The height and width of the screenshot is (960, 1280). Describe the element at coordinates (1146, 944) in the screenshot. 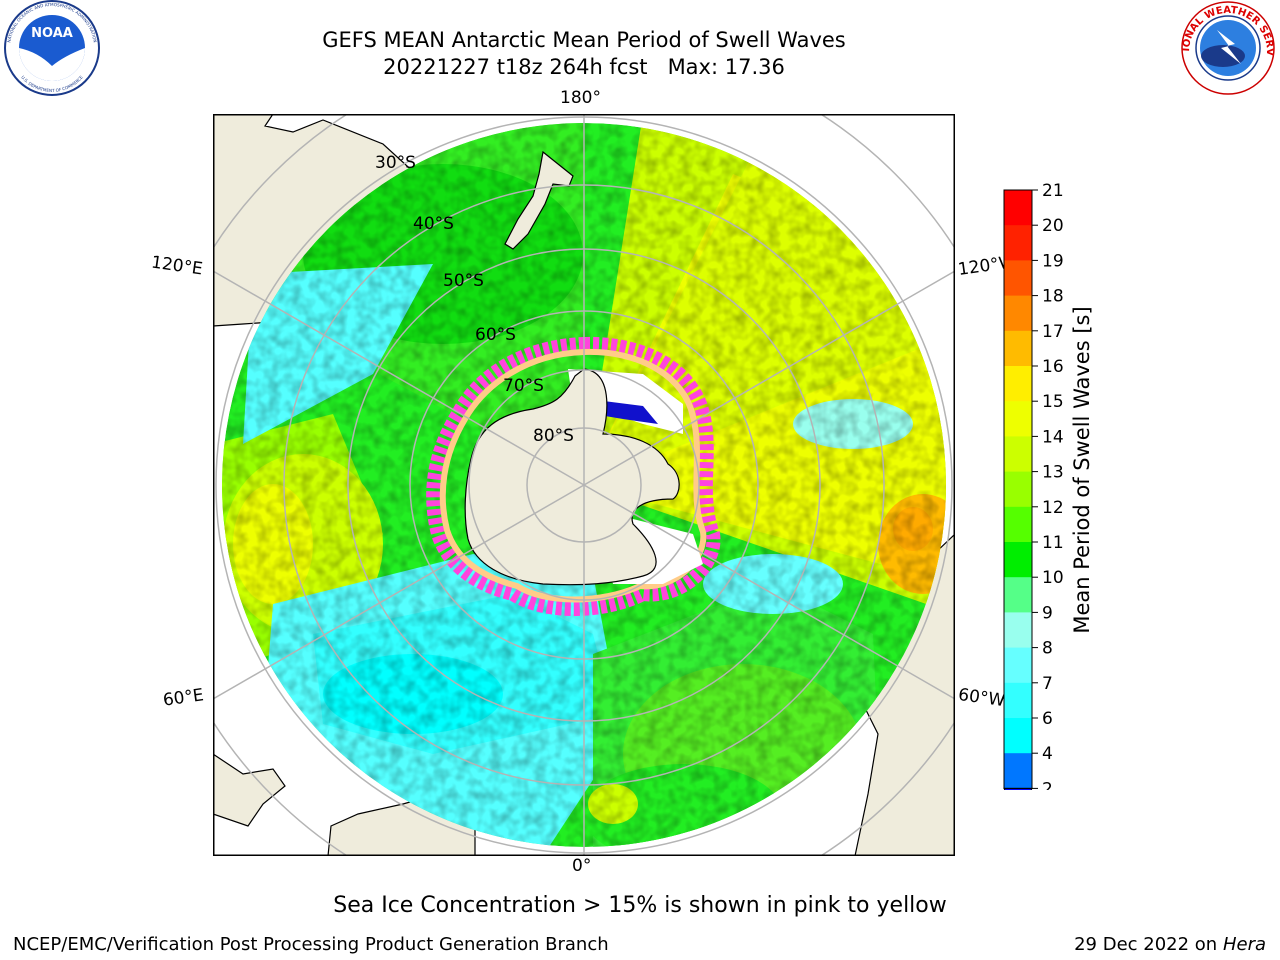

I see `footer-date-text: 29 Dec 2022 on` at that location.